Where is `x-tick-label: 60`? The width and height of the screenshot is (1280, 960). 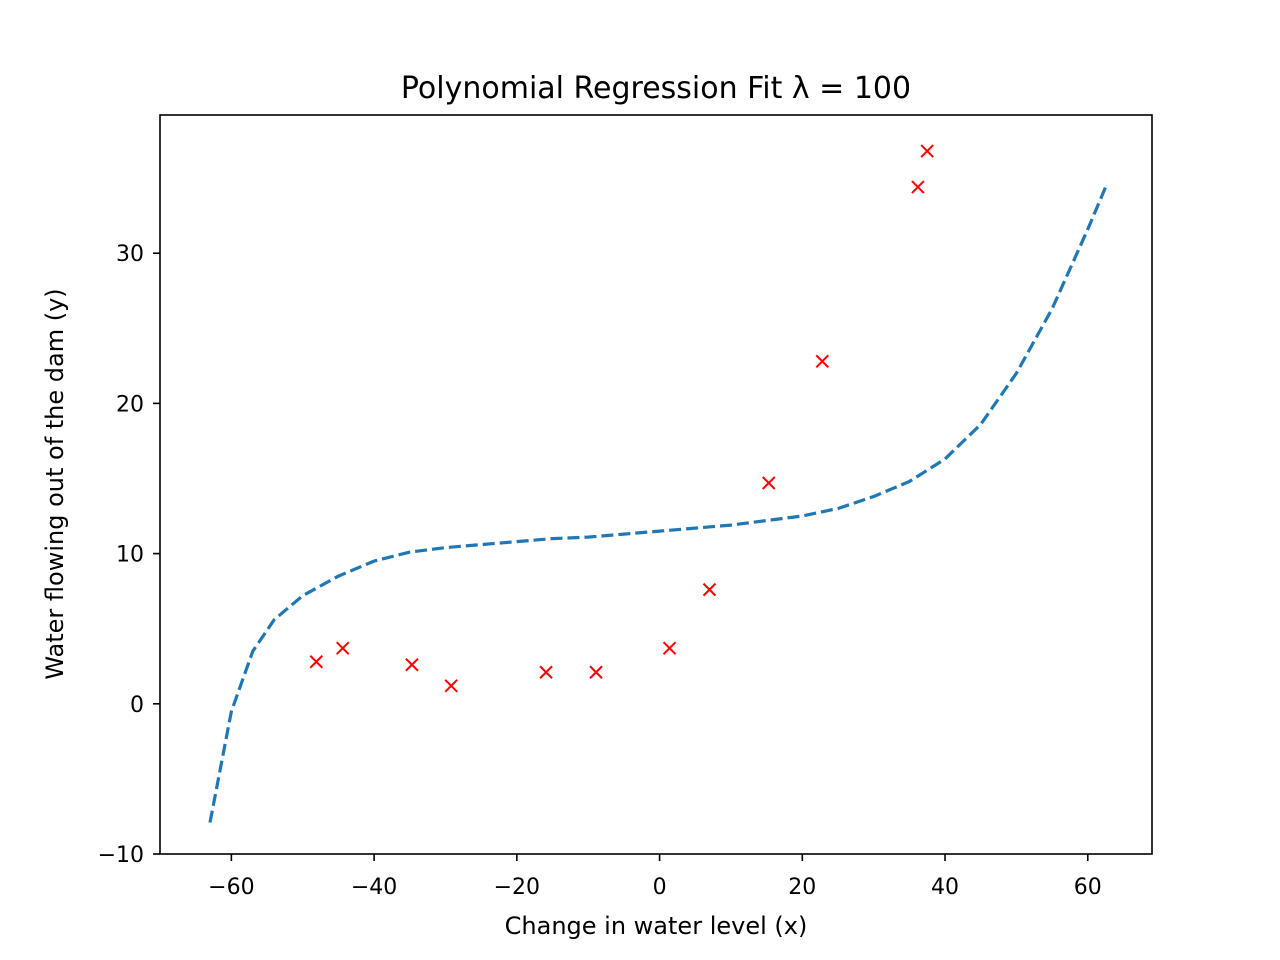
x-tick-label: 60 is located at coordinates (1088, 887).